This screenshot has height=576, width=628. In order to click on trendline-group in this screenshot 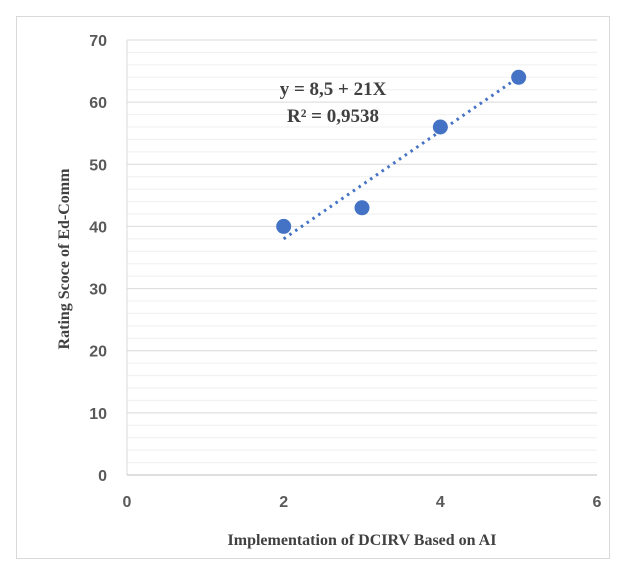, I will do `click(401, 158)`.